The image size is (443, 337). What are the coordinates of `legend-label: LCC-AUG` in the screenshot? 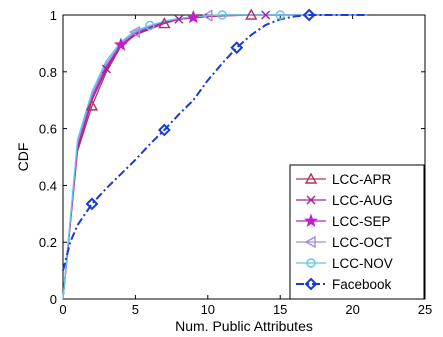 It's located at (362, 200).